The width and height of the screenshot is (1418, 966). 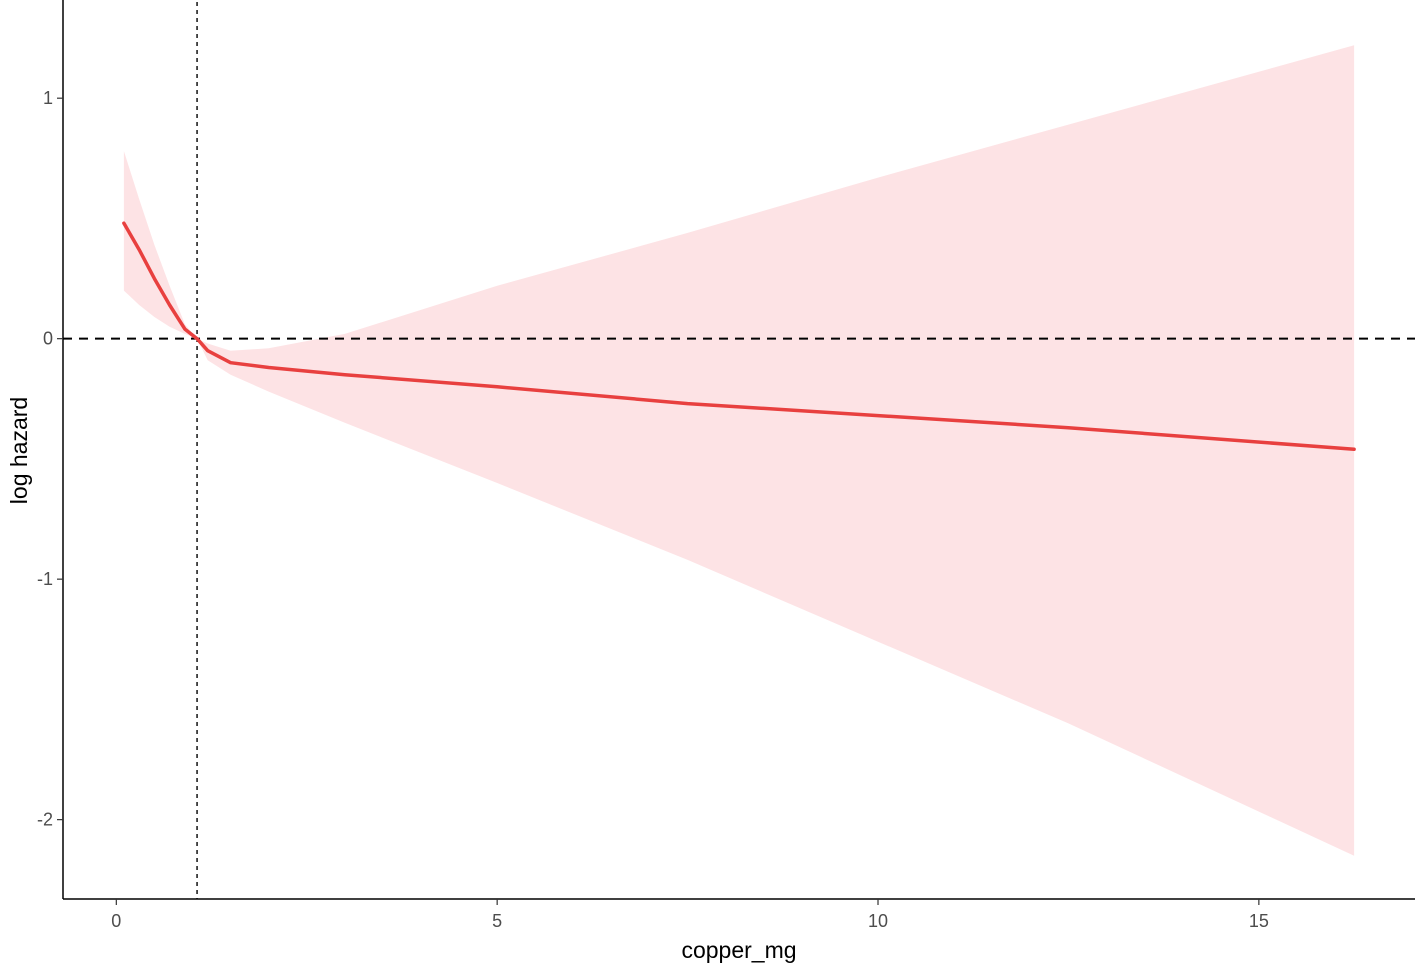 I want to click on x-axis-title: copper_mg, so click(x=738, y=950).